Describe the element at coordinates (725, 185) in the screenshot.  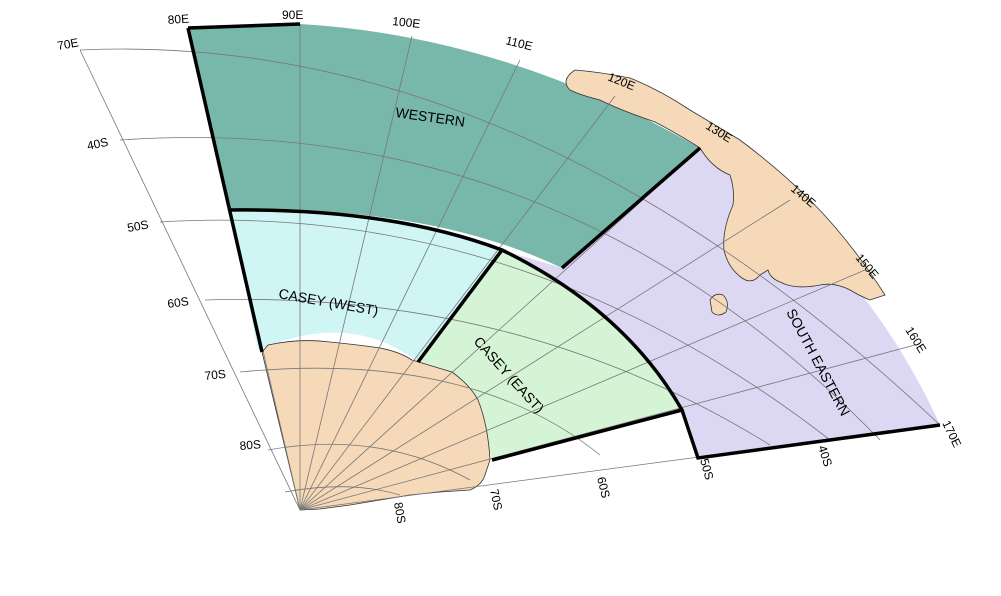
I see `australia-land` at that location.